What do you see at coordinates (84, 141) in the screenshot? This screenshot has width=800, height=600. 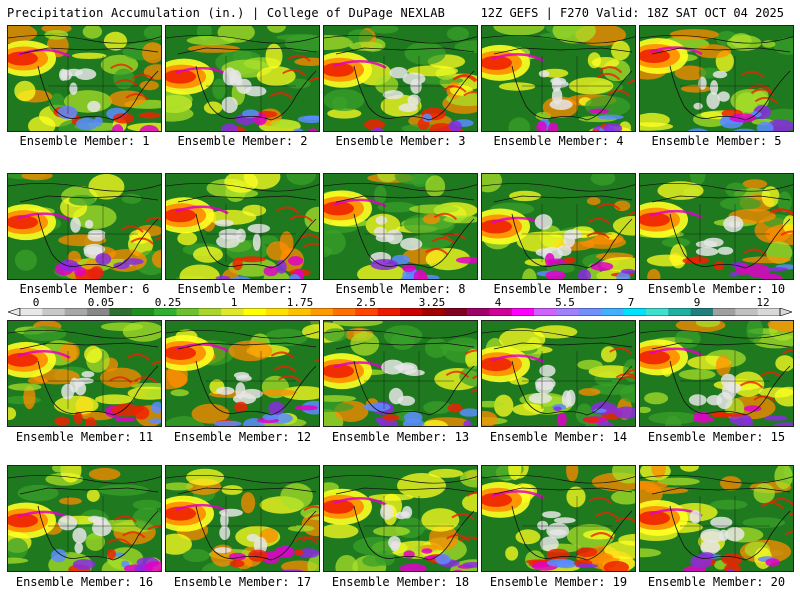 I see `ensemble-member-caption: Ensemble Member: 1` at bounding box center [84, 141].